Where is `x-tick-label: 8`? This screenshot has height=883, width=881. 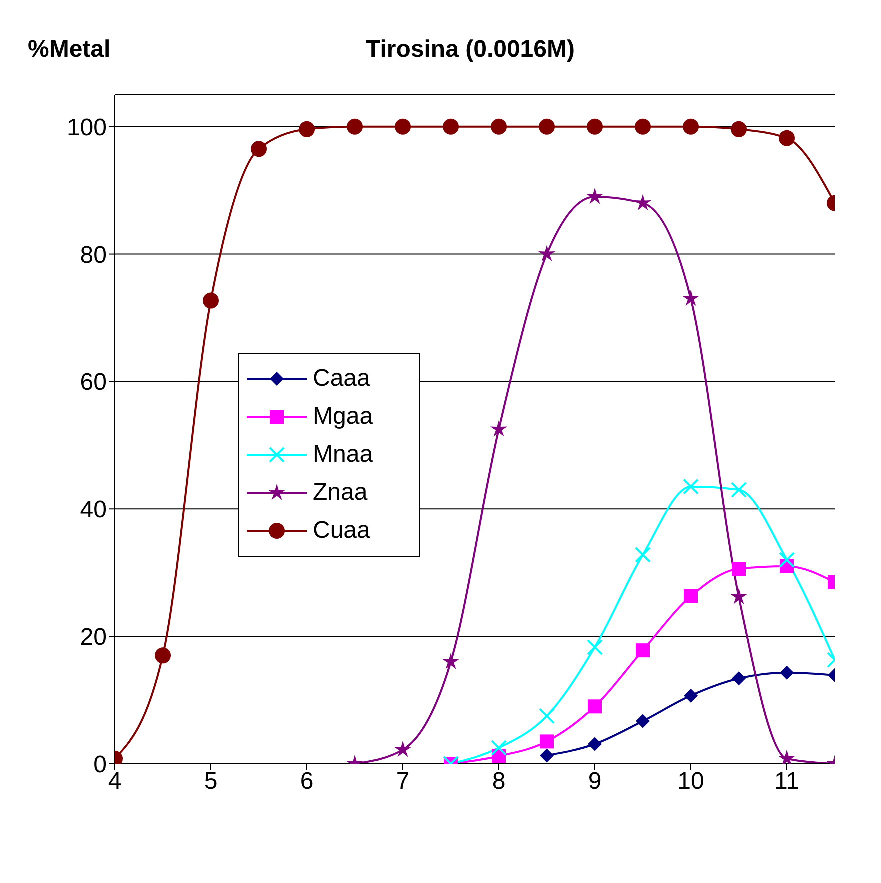
x-tick-label: 8 is located at coordinates (499, 782).